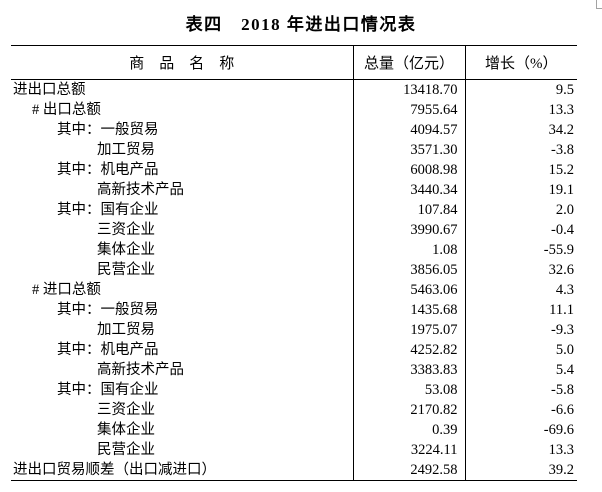 The height and width of the screenshot is (492, 602). I want to click on row-total-cell: 3224.11, so click(408, 450).